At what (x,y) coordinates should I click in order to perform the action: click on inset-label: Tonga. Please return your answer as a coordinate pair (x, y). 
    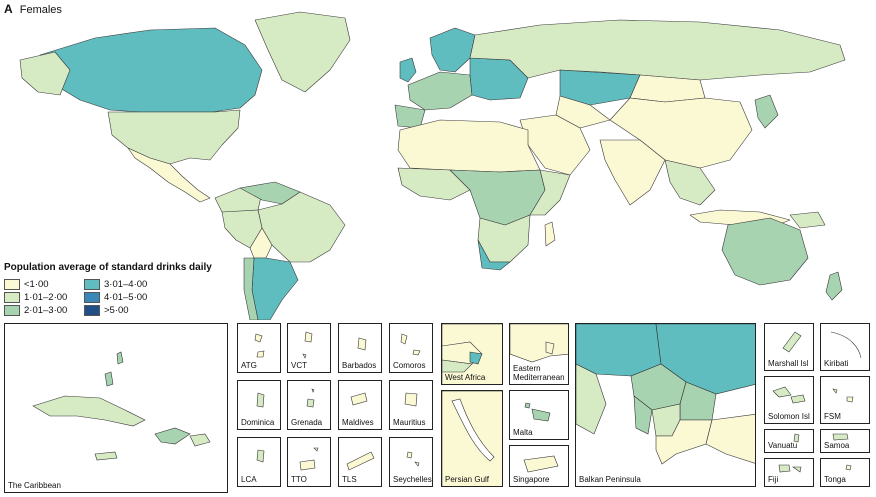
    Looking at the image, I should click on (835, 479).